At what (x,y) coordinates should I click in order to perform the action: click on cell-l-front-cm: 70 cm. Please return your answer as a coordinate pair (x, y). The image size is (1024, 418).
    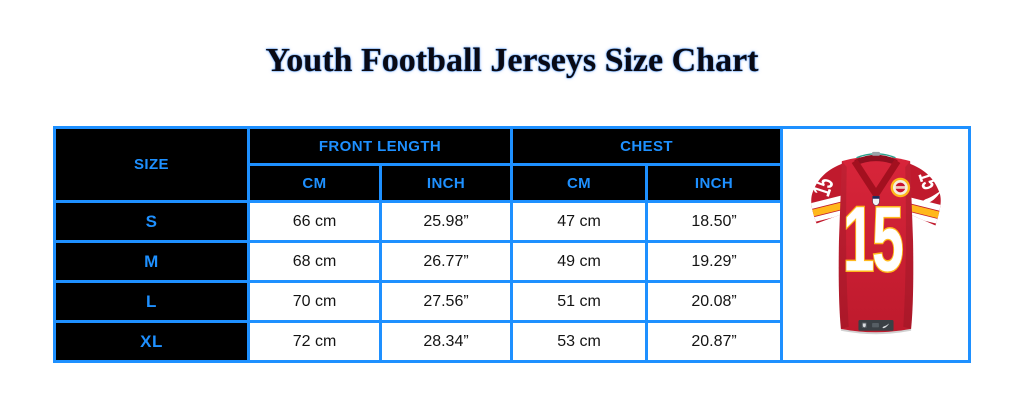
    Looking at the image, I should click on (314, 301).